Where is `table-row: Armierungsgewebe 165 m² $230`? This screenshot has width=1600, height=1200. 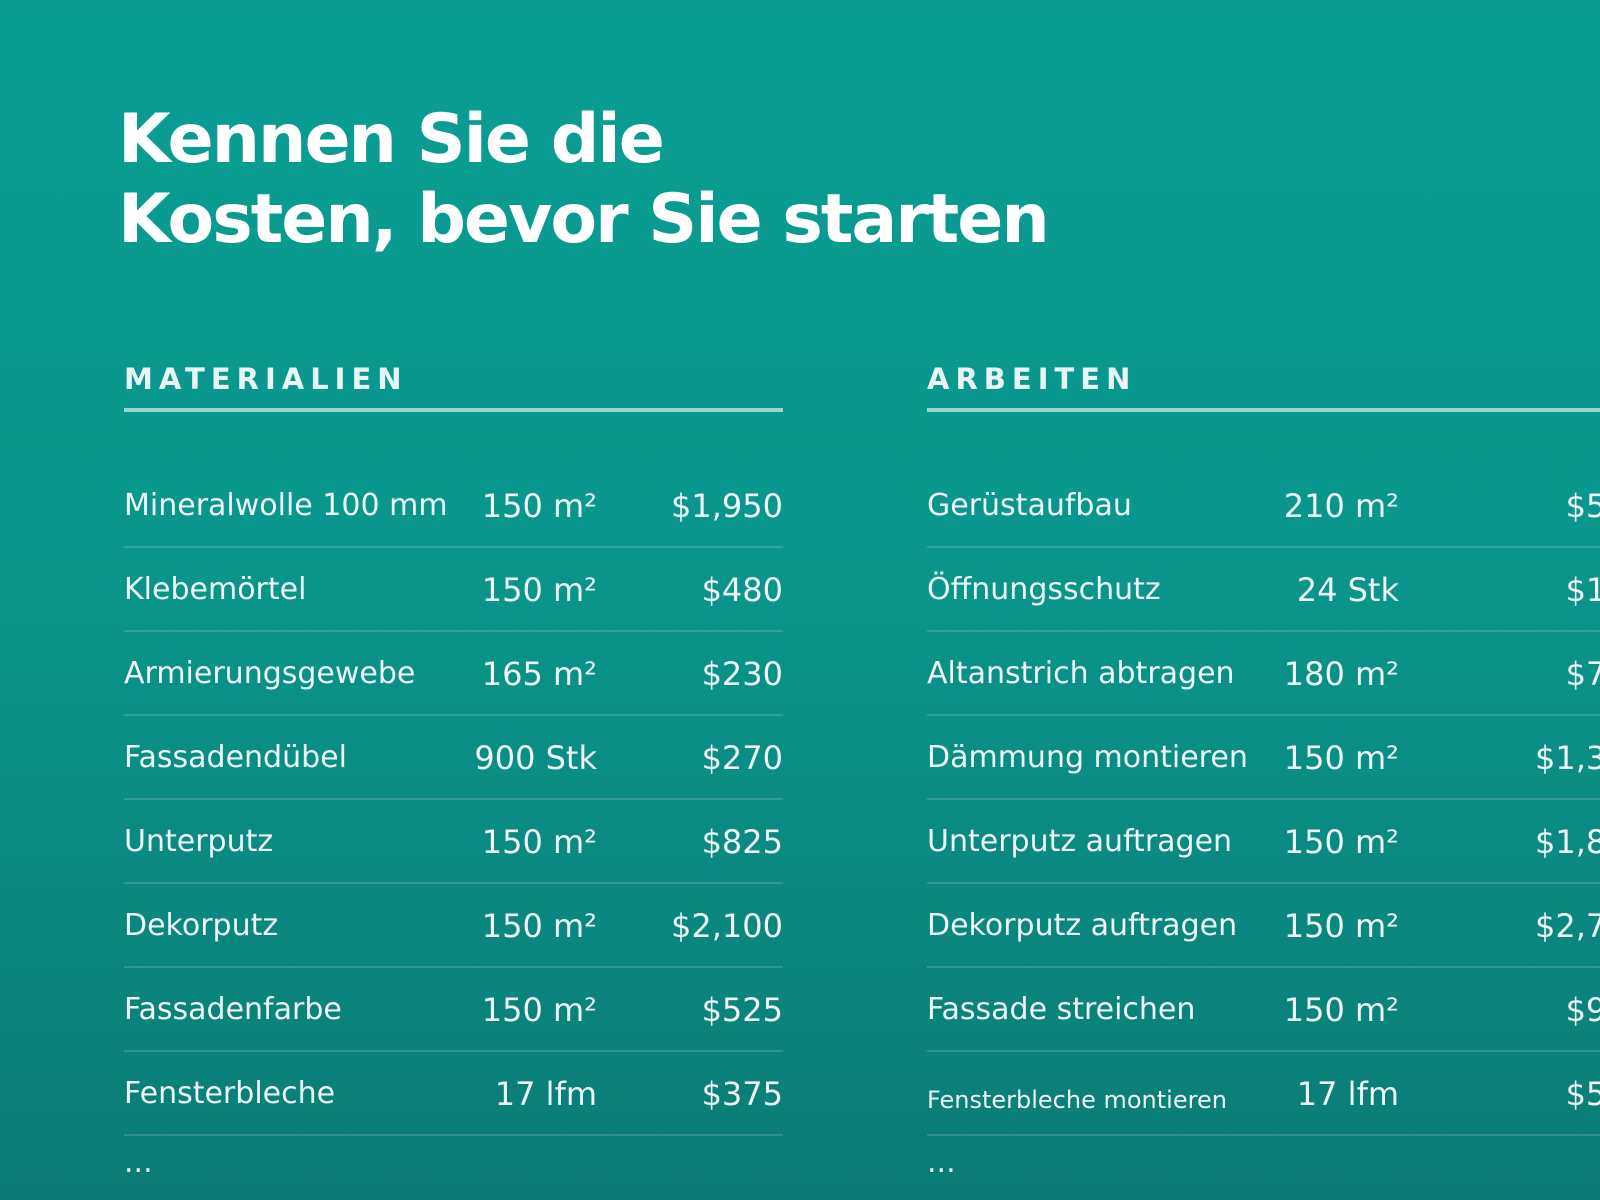
table-row: Armierungsgewebe 165 m² $230 is located at coordinates (453, 674).